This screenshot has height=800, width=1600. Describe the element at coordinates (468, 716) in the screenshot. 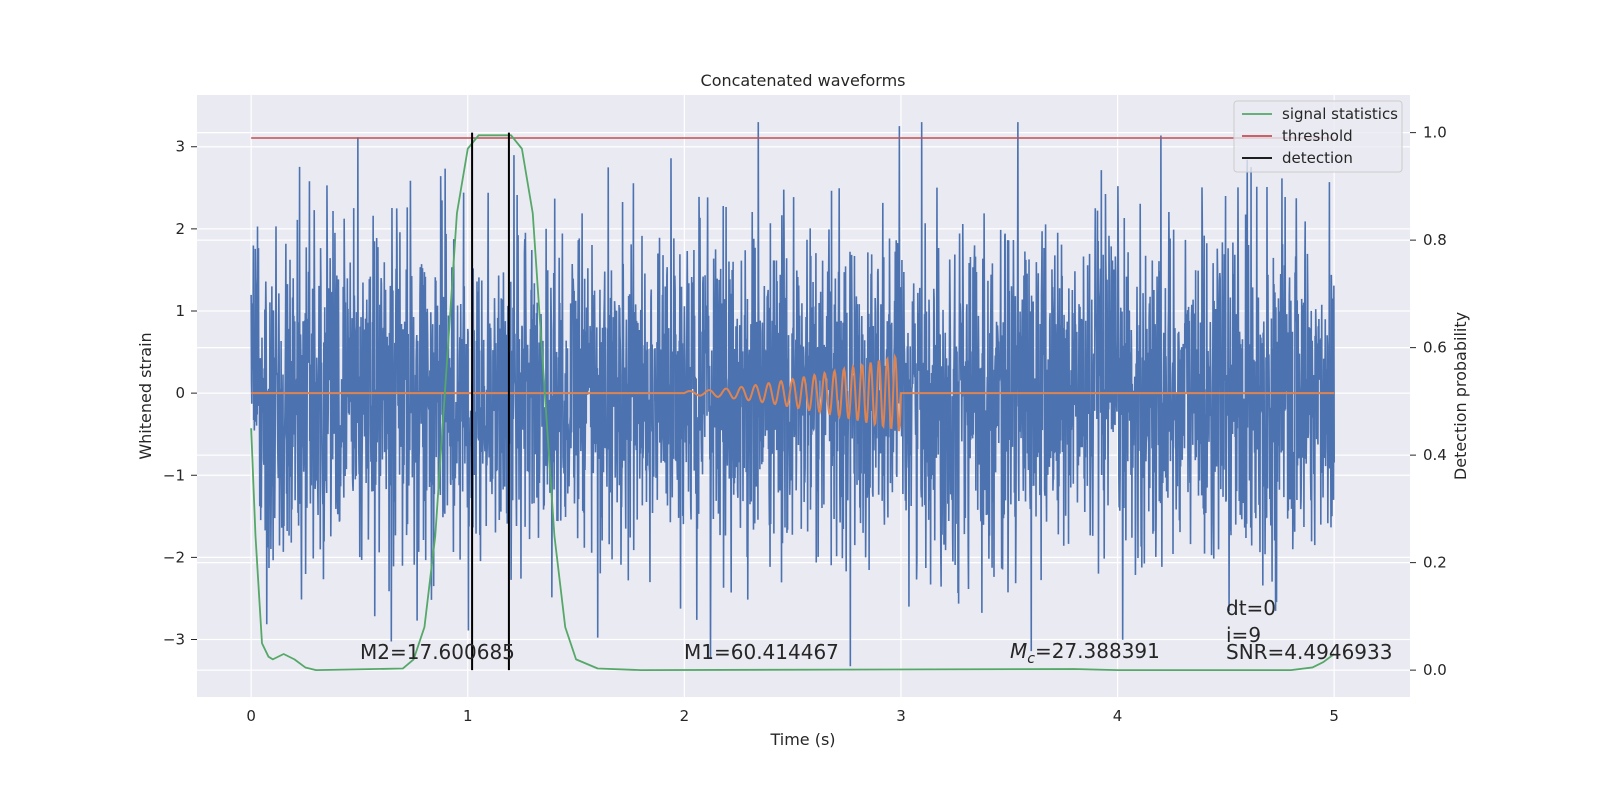

I see `x-tick-label: 1` at that location.